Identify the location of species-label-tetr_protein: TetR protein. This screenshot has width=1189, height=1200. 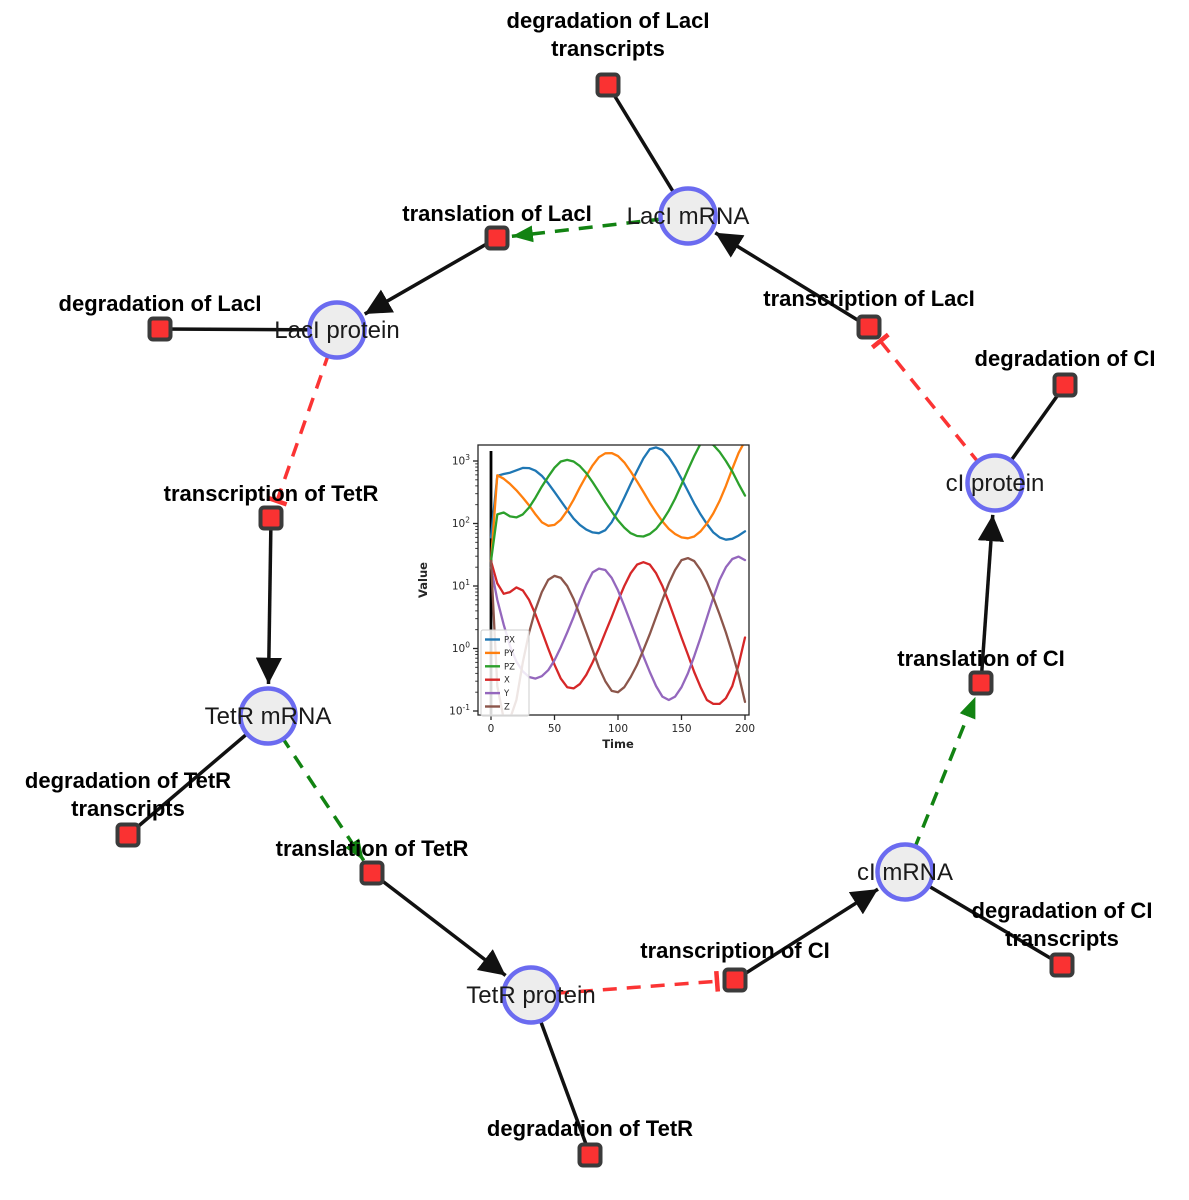
(530, 995).